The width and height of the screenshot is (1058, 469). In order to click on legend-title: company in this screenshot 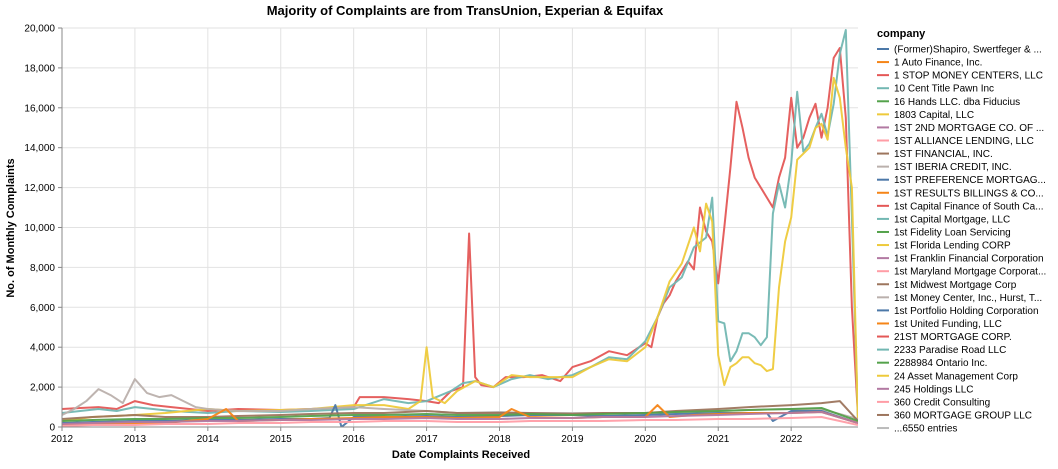, I will do `click(901, 34)`.